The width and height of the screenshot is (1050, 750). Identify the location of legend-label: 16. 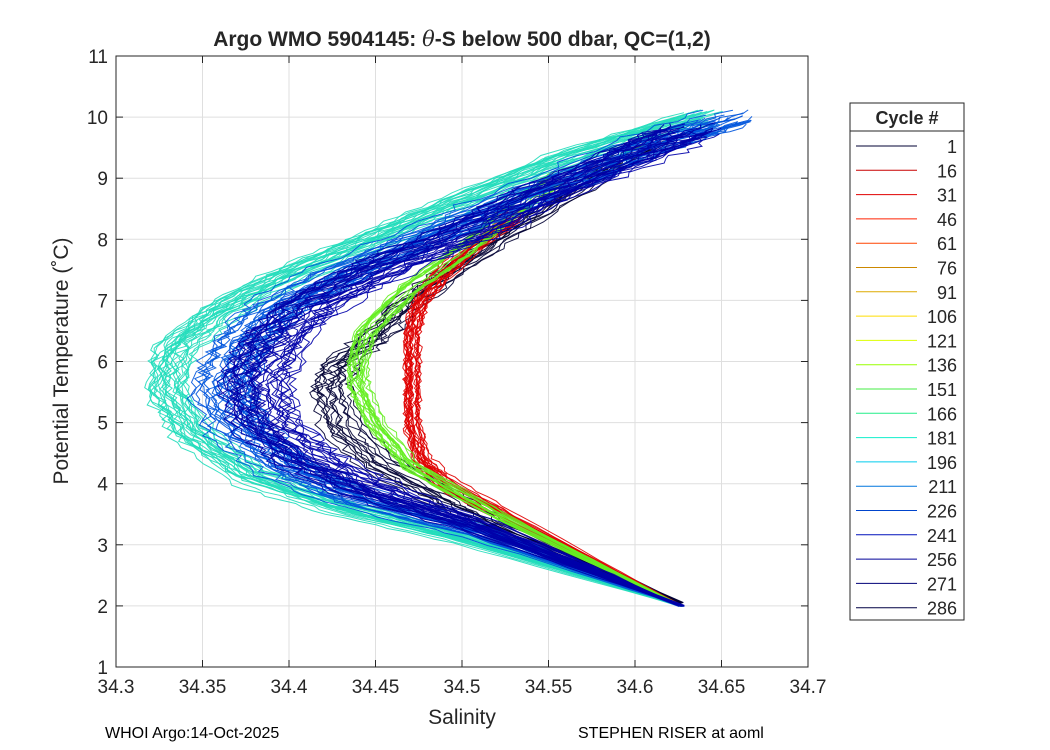
(947, 171).